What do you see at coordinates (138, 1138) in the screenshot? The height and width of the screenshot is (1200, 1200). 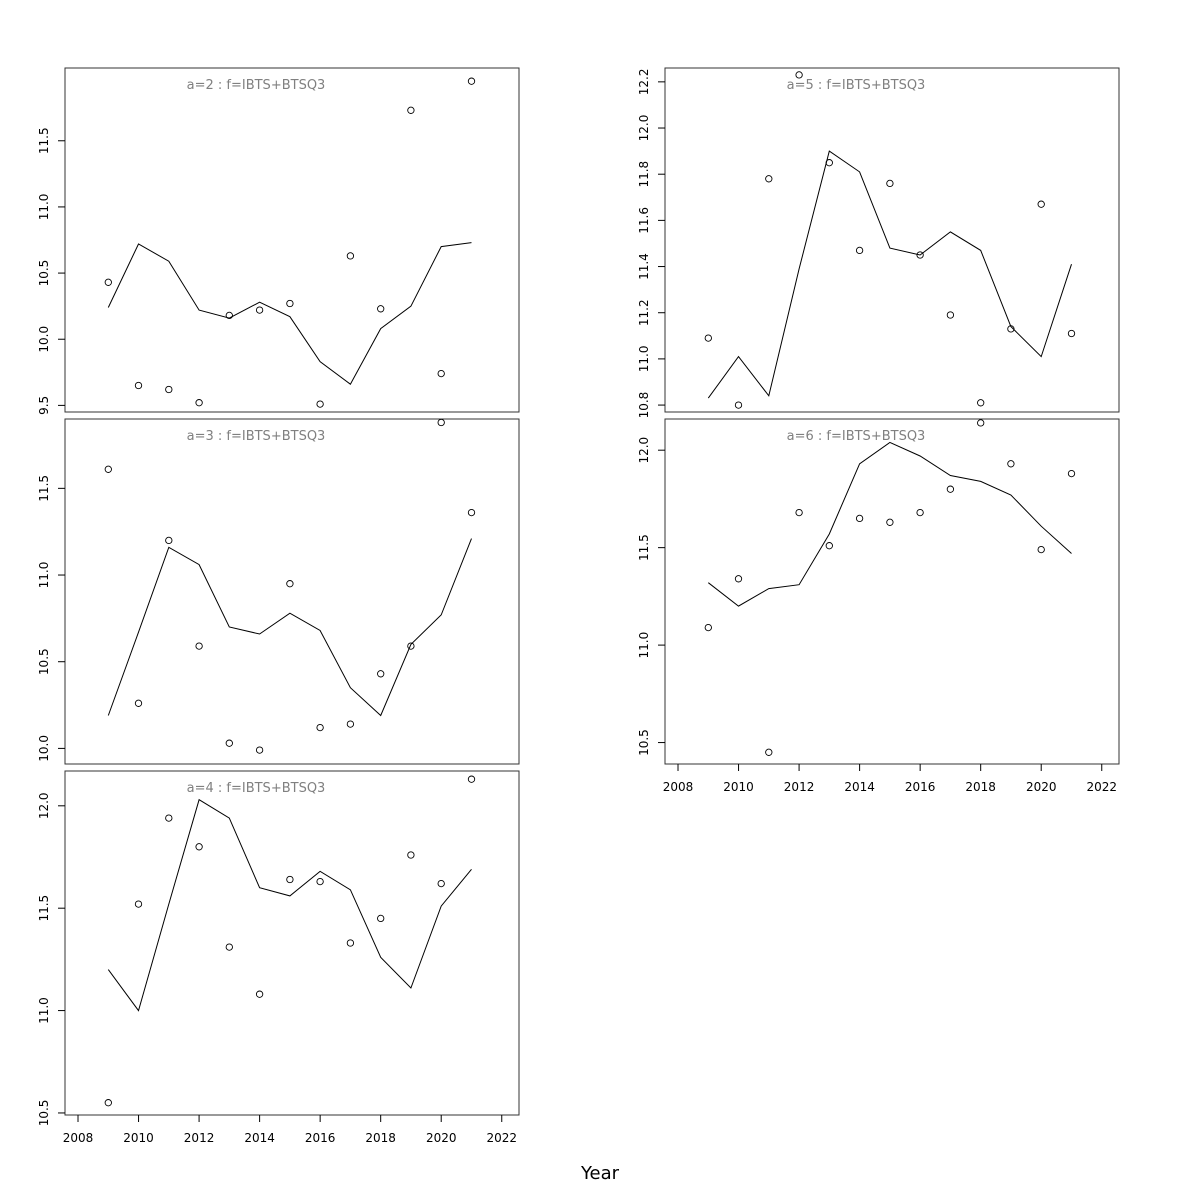 I see `x-tick-label: 2010` at bounding box center [138, 1138].